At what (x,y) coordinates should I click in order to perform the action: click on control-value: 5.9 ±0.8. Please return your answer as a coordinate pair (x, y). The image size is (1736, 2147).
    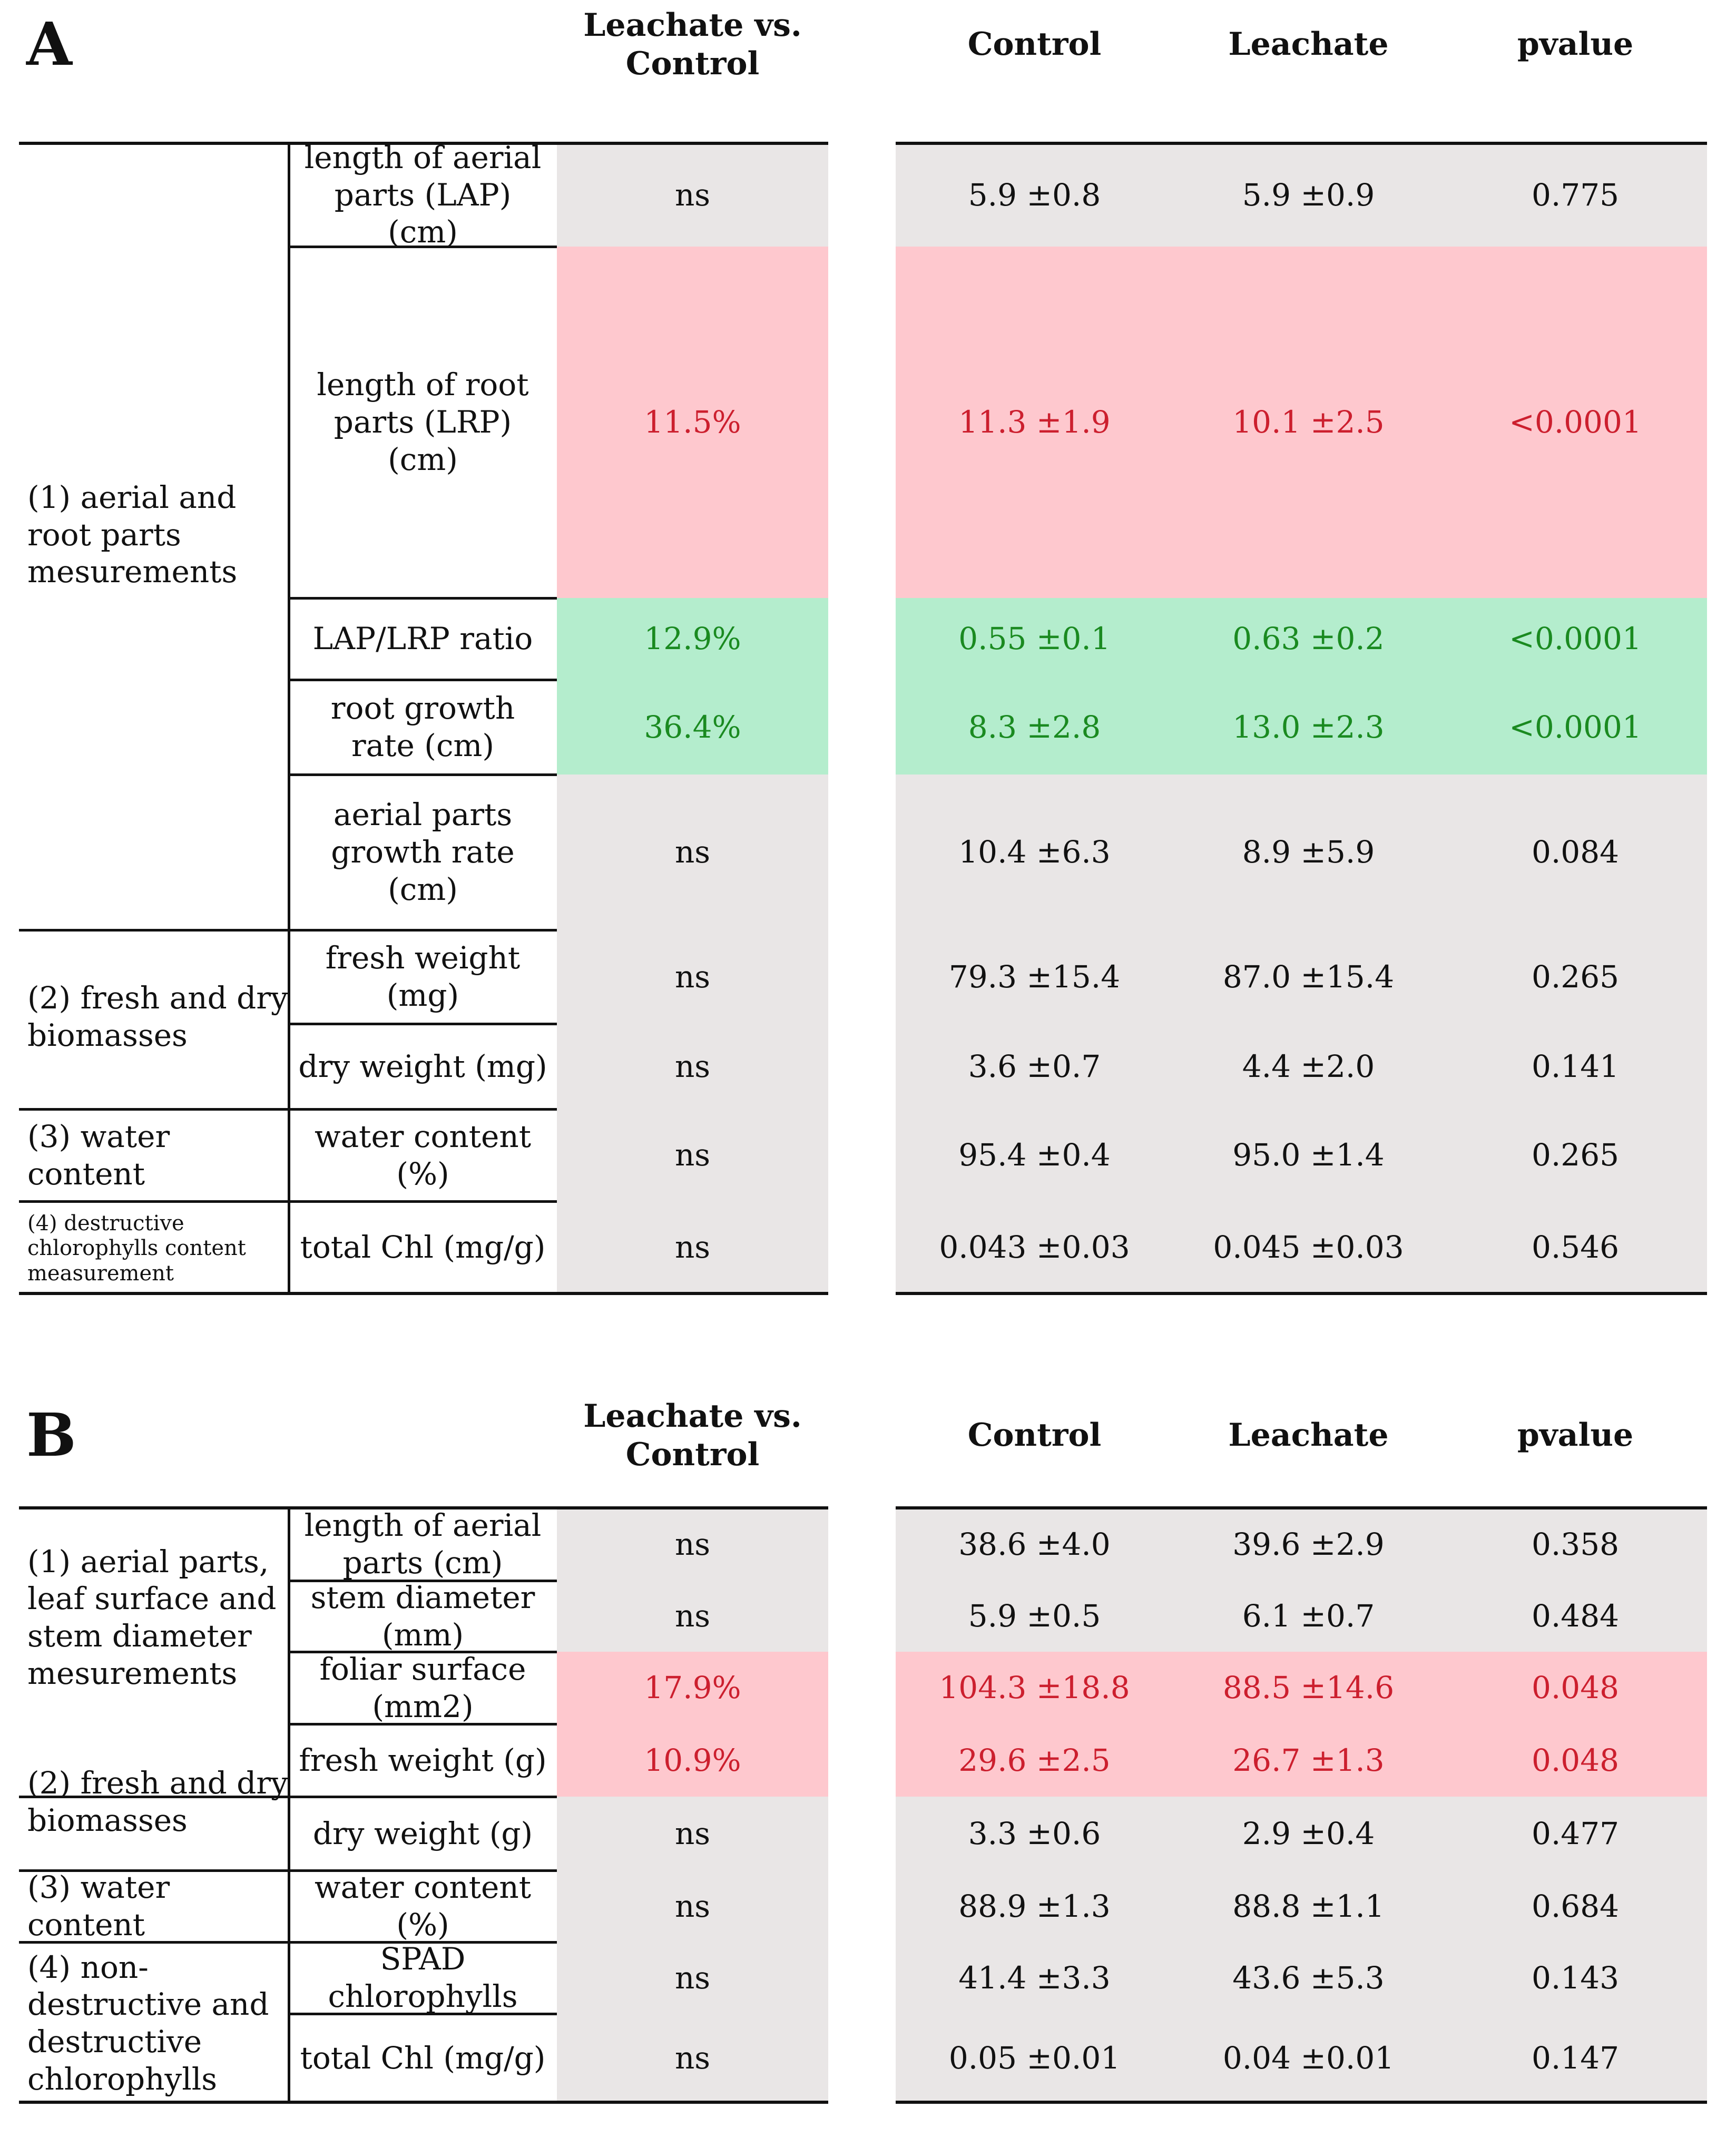
    Looking at the image, I should click on (1034, 195).